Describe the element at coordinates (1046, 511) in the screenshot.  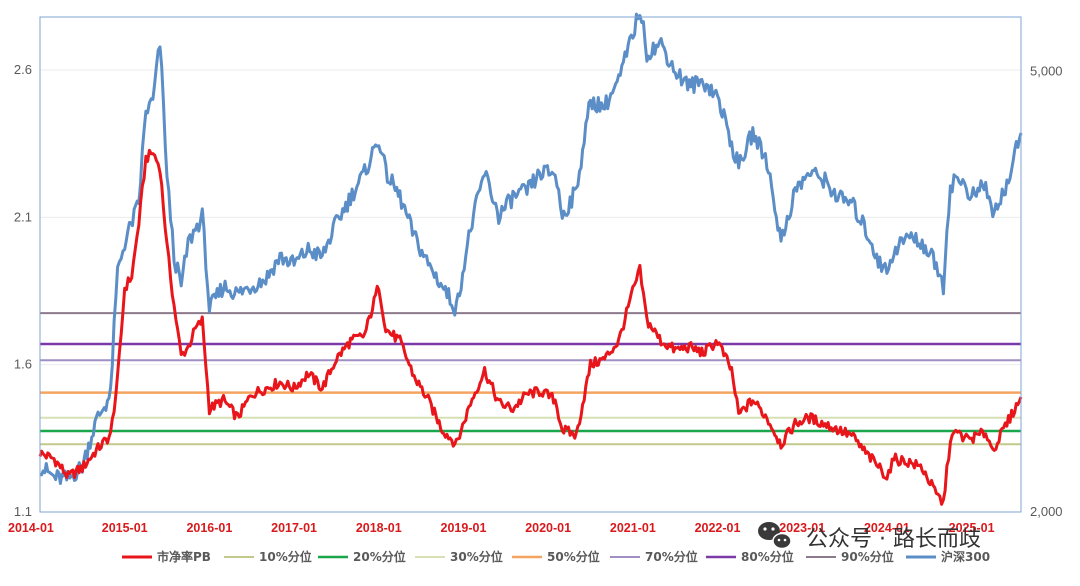
I see `right-tick-label: 2,000` at that location.